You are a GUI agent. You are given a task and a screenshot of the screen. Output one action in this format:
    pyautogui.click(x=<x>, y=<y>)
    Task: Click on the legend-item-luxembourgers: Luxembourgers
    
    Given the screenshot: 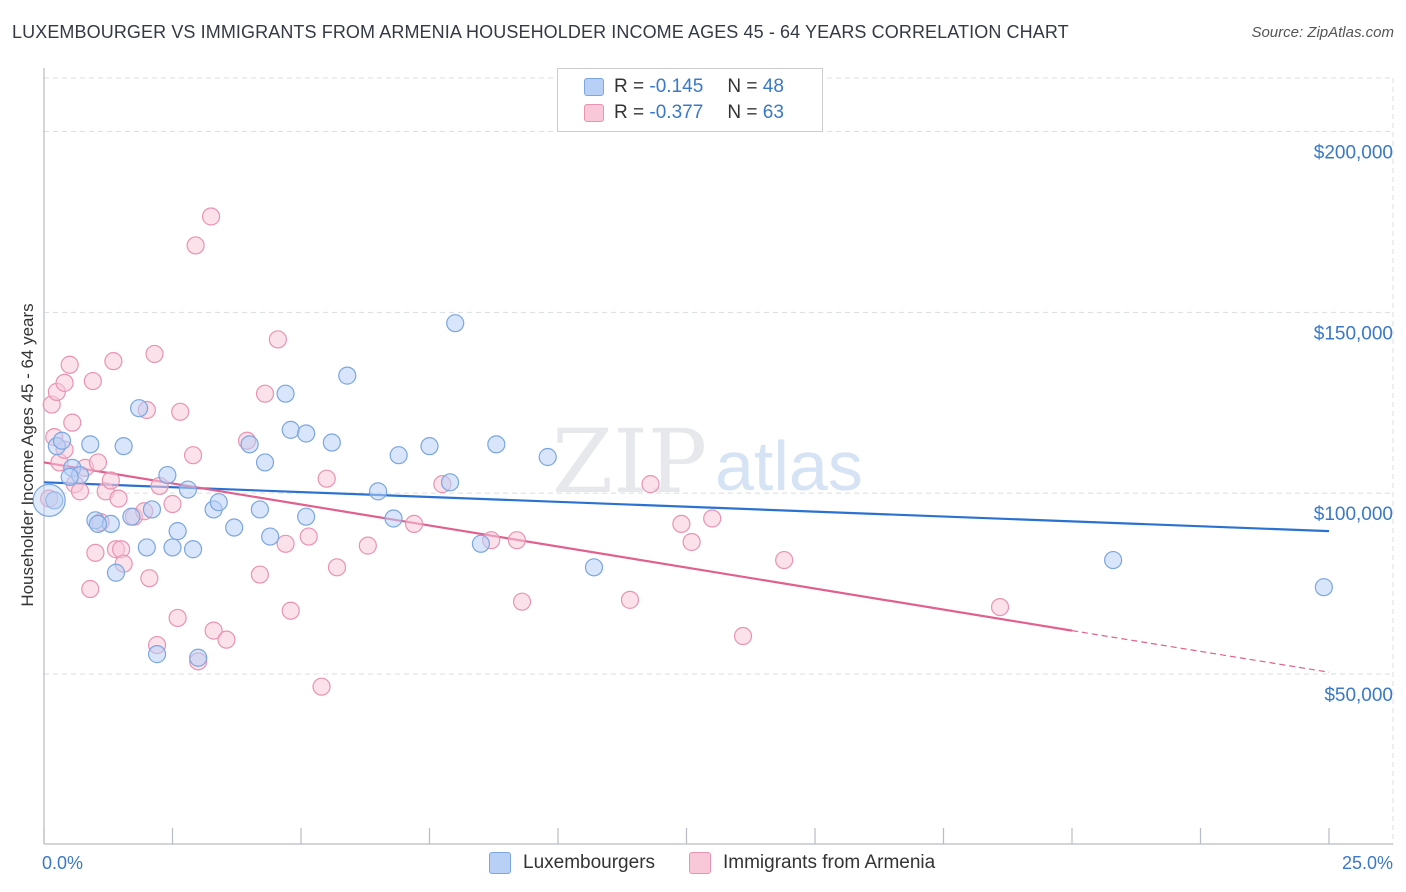 What is the action you would take?
    pyautogui.click(x=572, y=863)
    